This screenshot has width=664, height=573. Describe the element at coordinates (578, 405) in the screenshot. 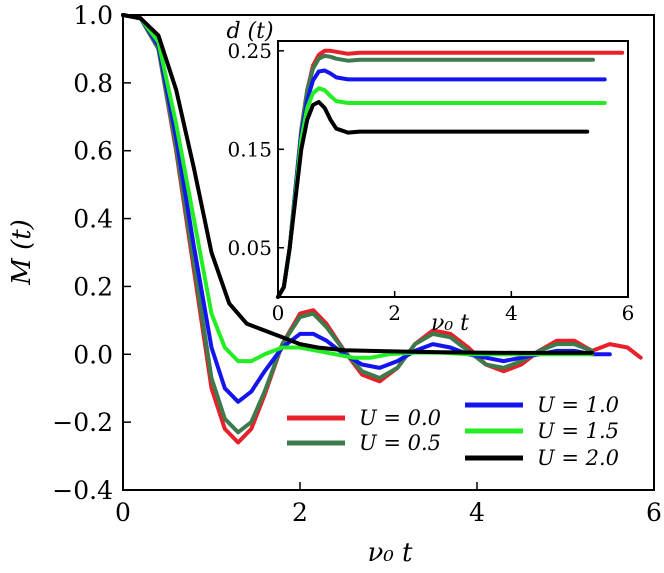

I see `legend-label-2: U = 1.0` at that location.